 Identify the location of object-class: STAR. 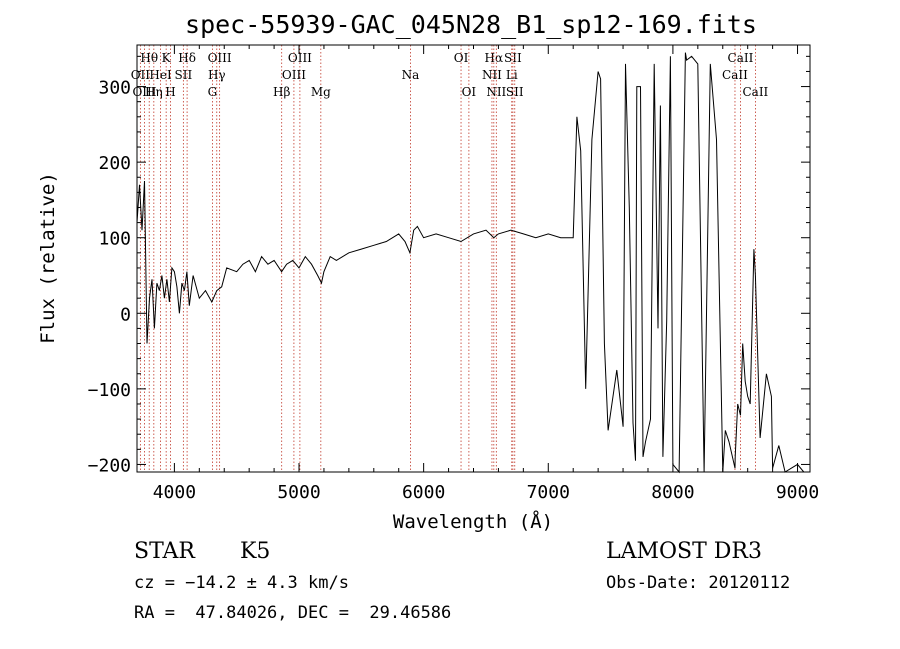
(164, 551).